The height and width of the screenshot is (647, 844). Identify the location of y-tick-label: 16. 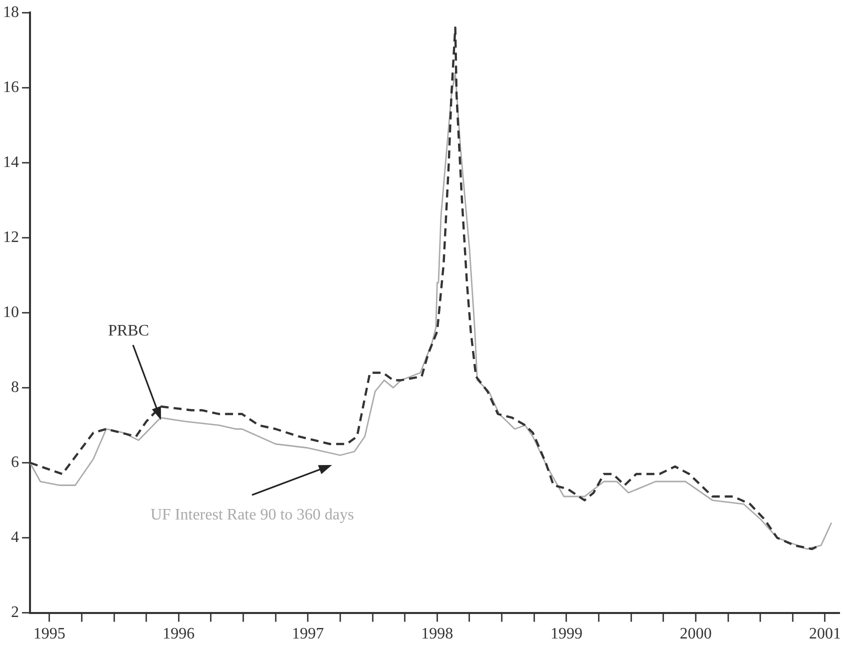
(11, 87).